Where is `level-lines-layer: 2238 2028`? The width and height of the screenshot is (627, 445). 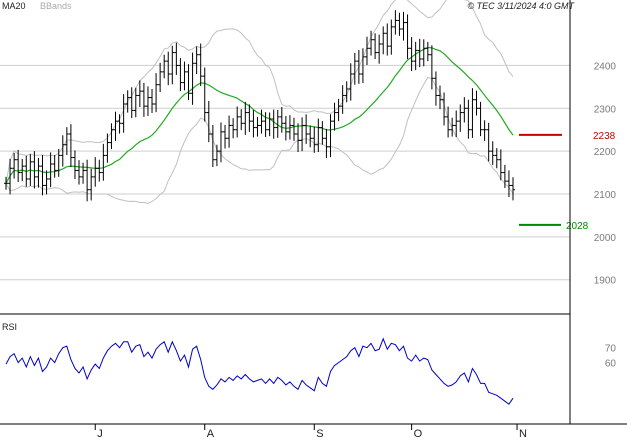
level-lines-layer: 2238 2028 is located at coordinates (567, 181).